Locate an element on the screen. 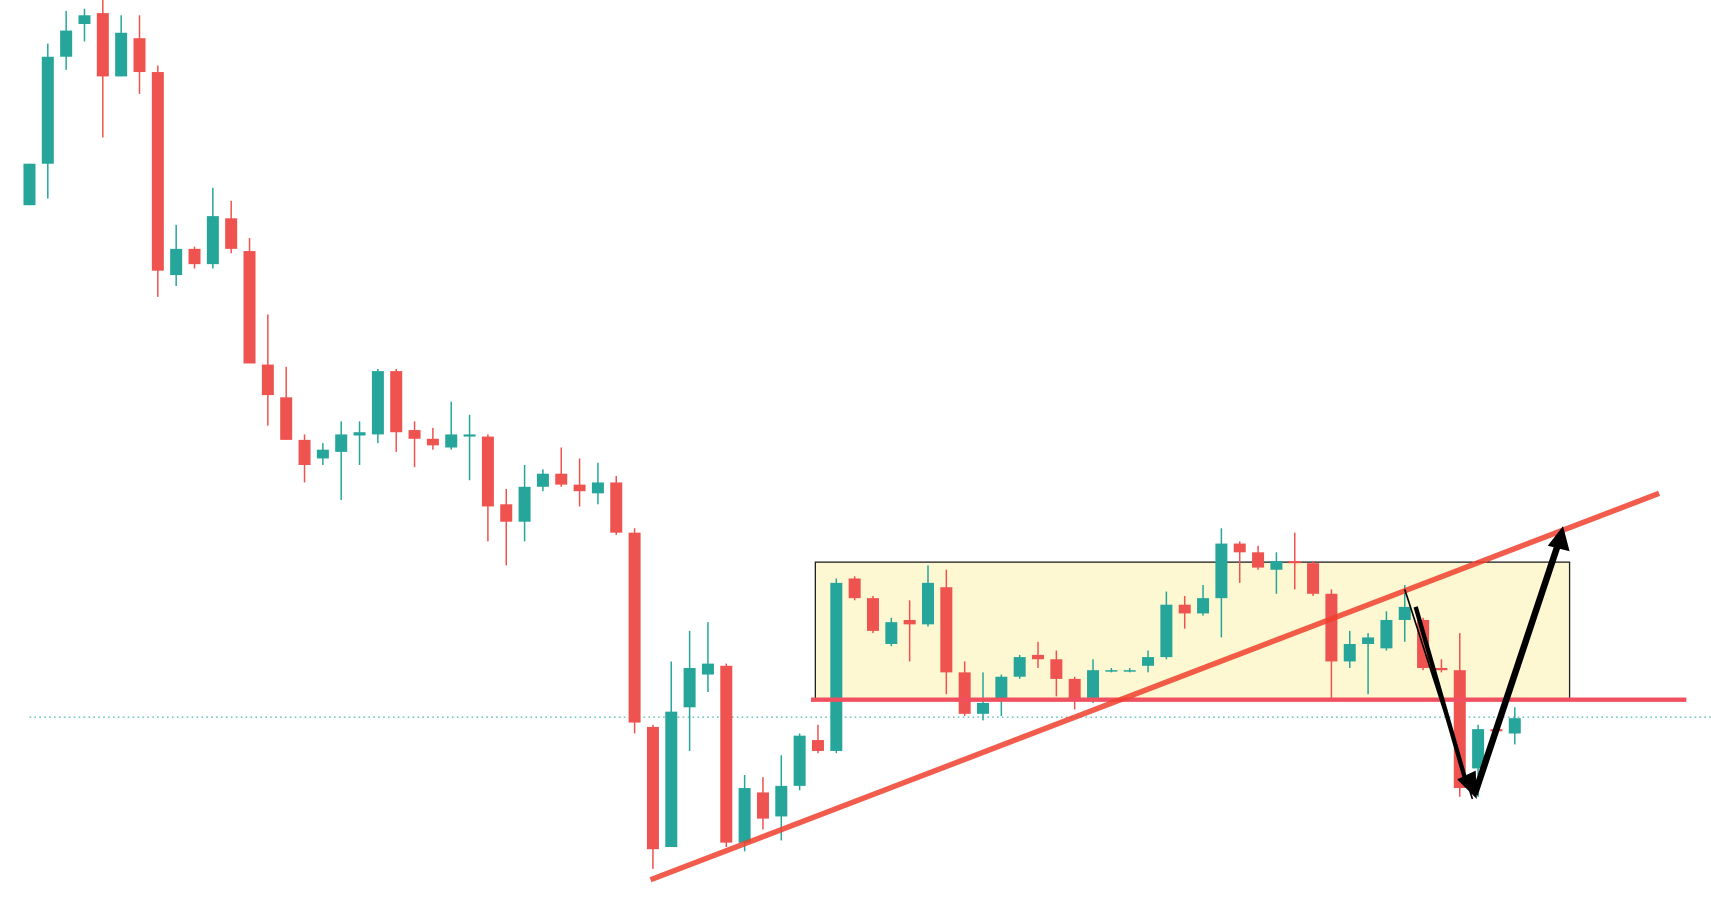  down-arrow-head is located at coordinates (1467, 784).